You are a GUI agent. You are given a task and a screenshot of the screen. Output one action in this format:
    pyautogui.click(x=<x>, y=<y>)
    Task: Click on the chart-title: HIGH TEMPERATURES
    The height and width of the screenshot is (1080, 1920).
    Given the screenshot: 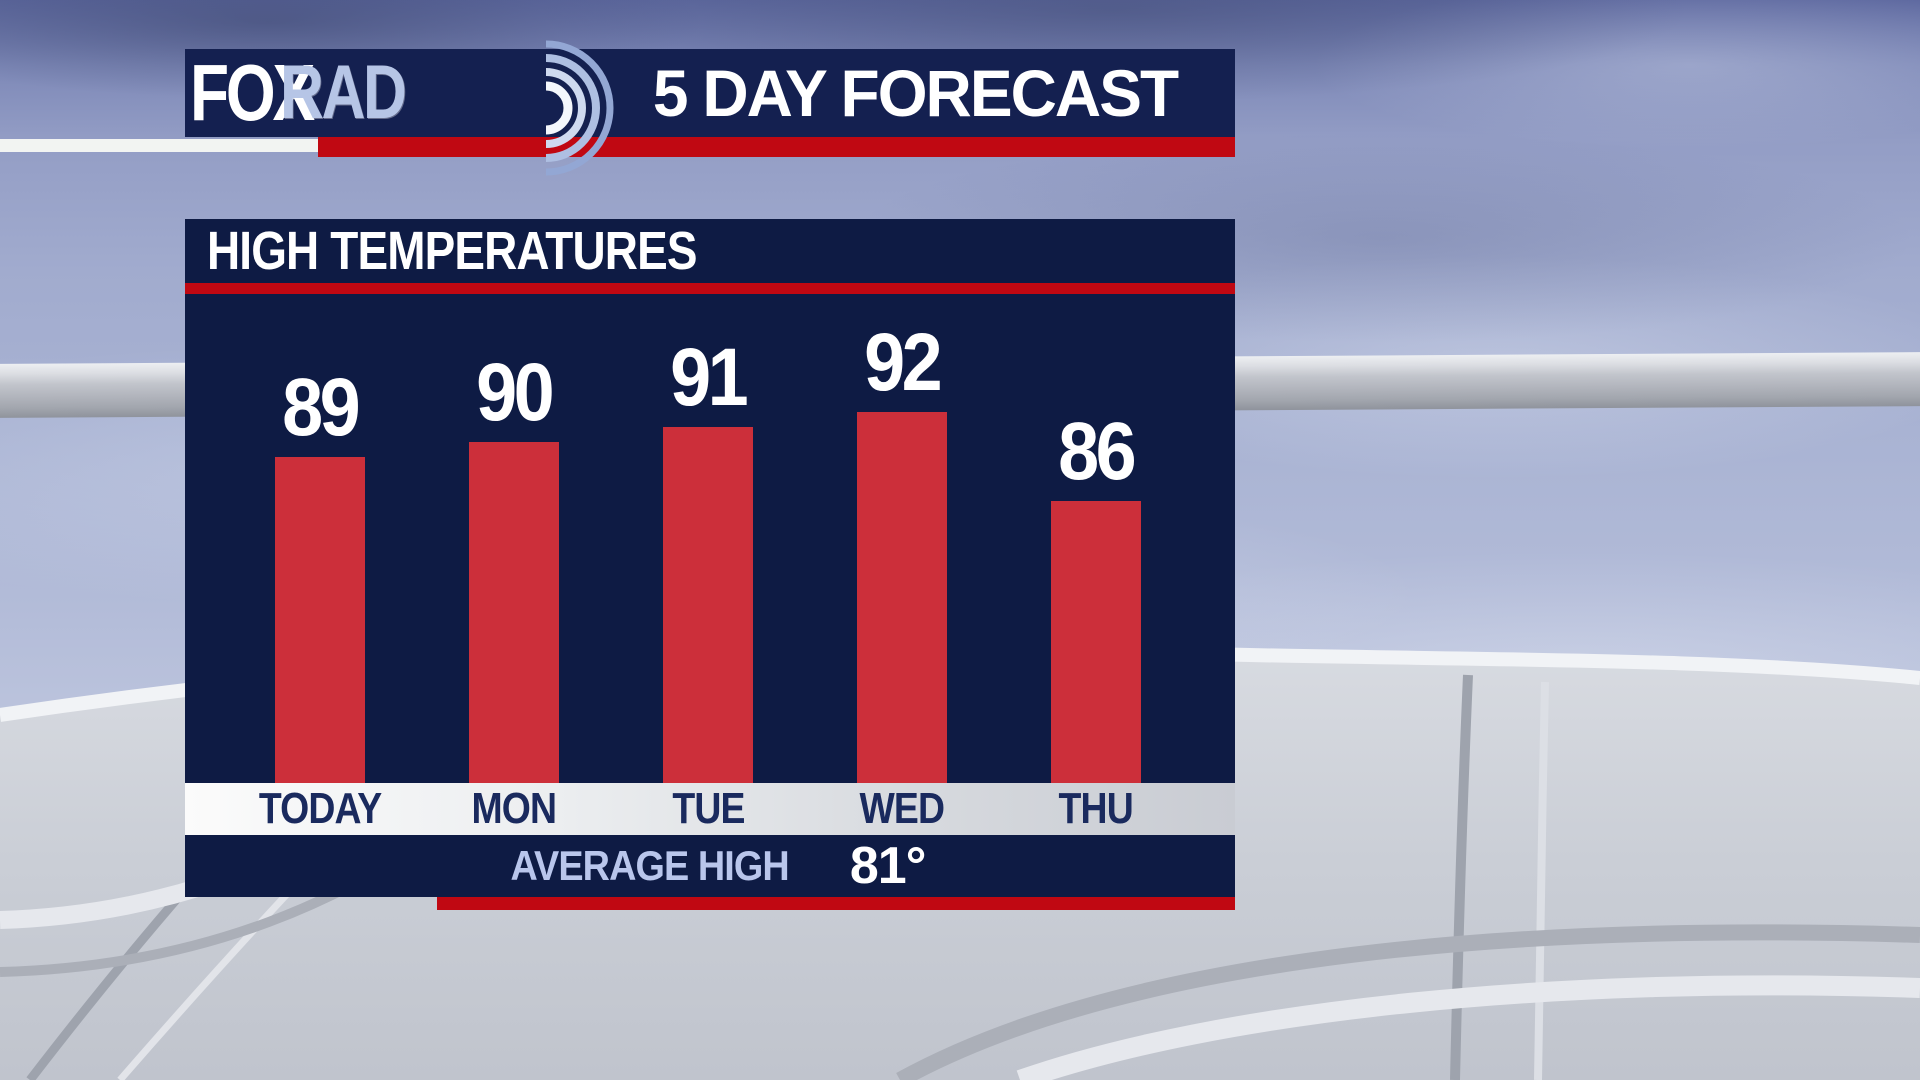 What is the action you would take?
    pyautogui.click(x=452, y=251)
    